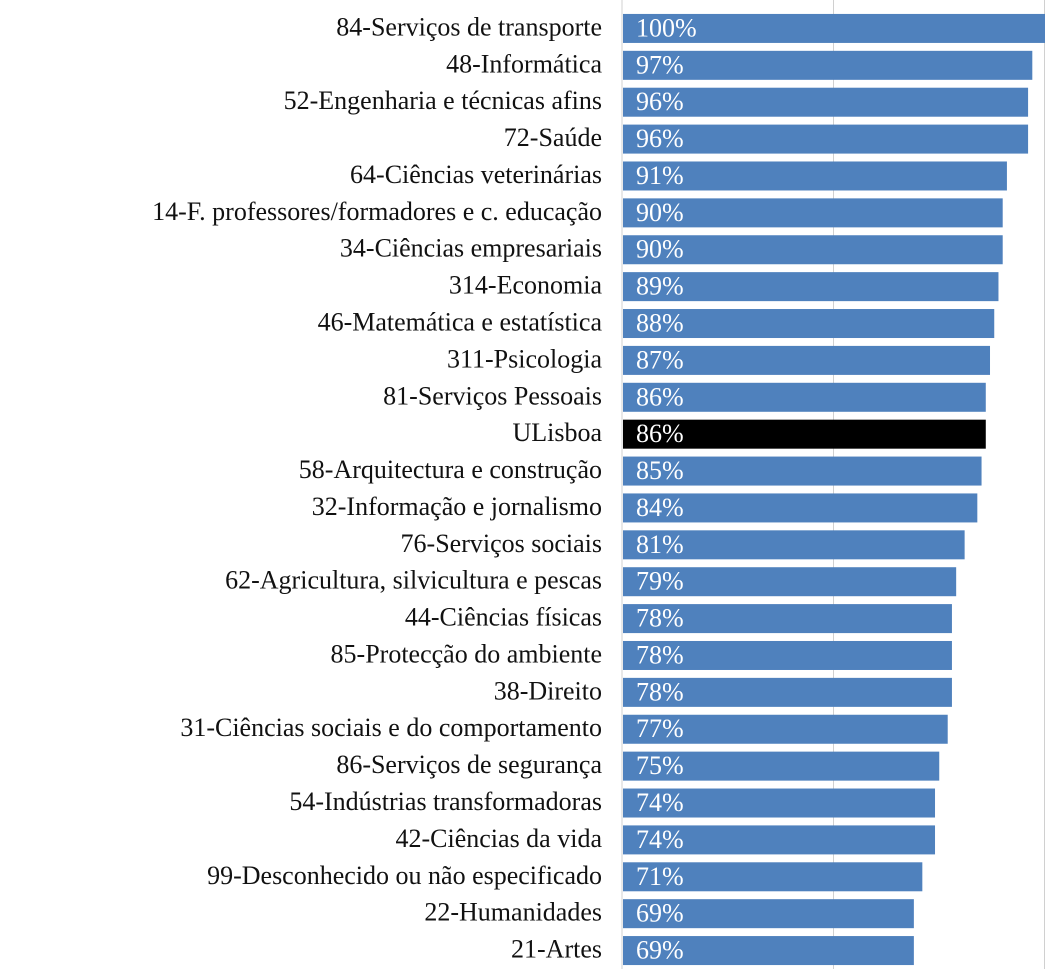 This screenshot has width=1045, height=969. I want to click on value-label: 89%, so click(660, 286).